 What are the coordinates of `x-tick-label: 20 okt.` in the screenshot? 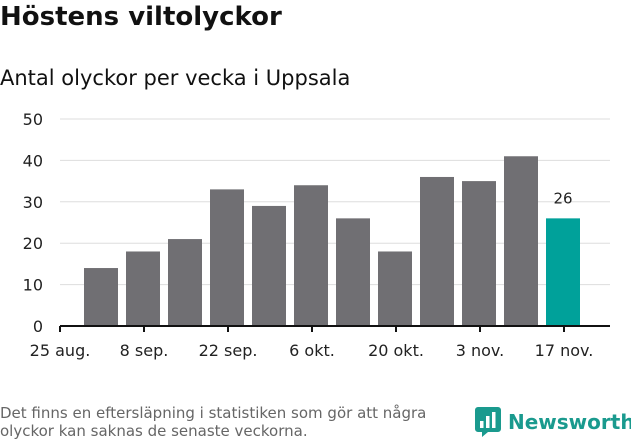 It's located at (396, 350).